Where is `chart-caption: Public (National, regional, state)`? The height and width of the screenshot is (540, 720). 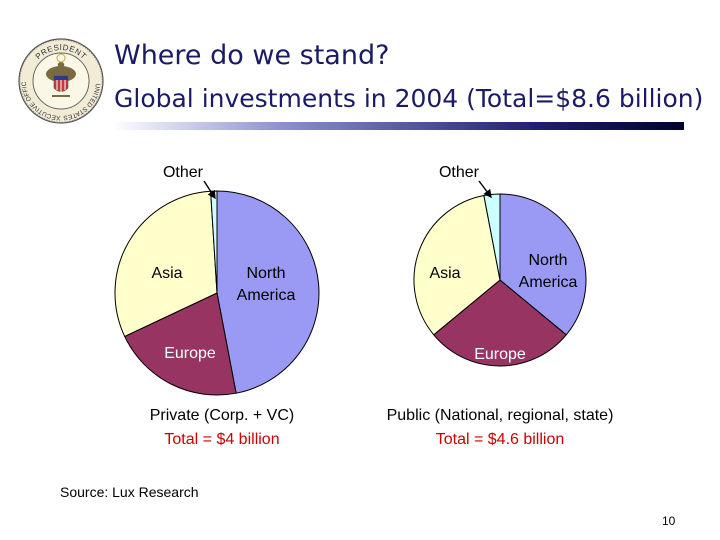 chart-caption: Public (National, regional, state) is located at coordinates (500, 415).